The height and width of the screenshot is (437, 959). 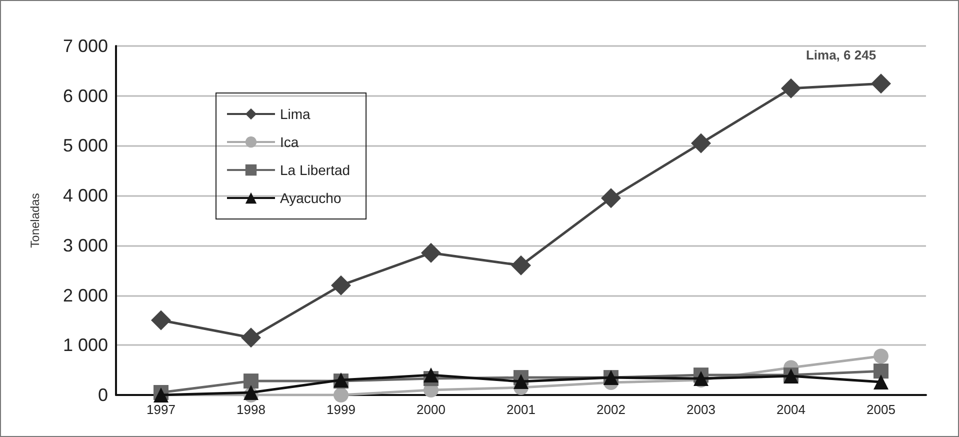 What do you see at coordinates (701, 409) in the screenshot?
I see `x-tick-label: 2003` at bounding box center [701, 409].